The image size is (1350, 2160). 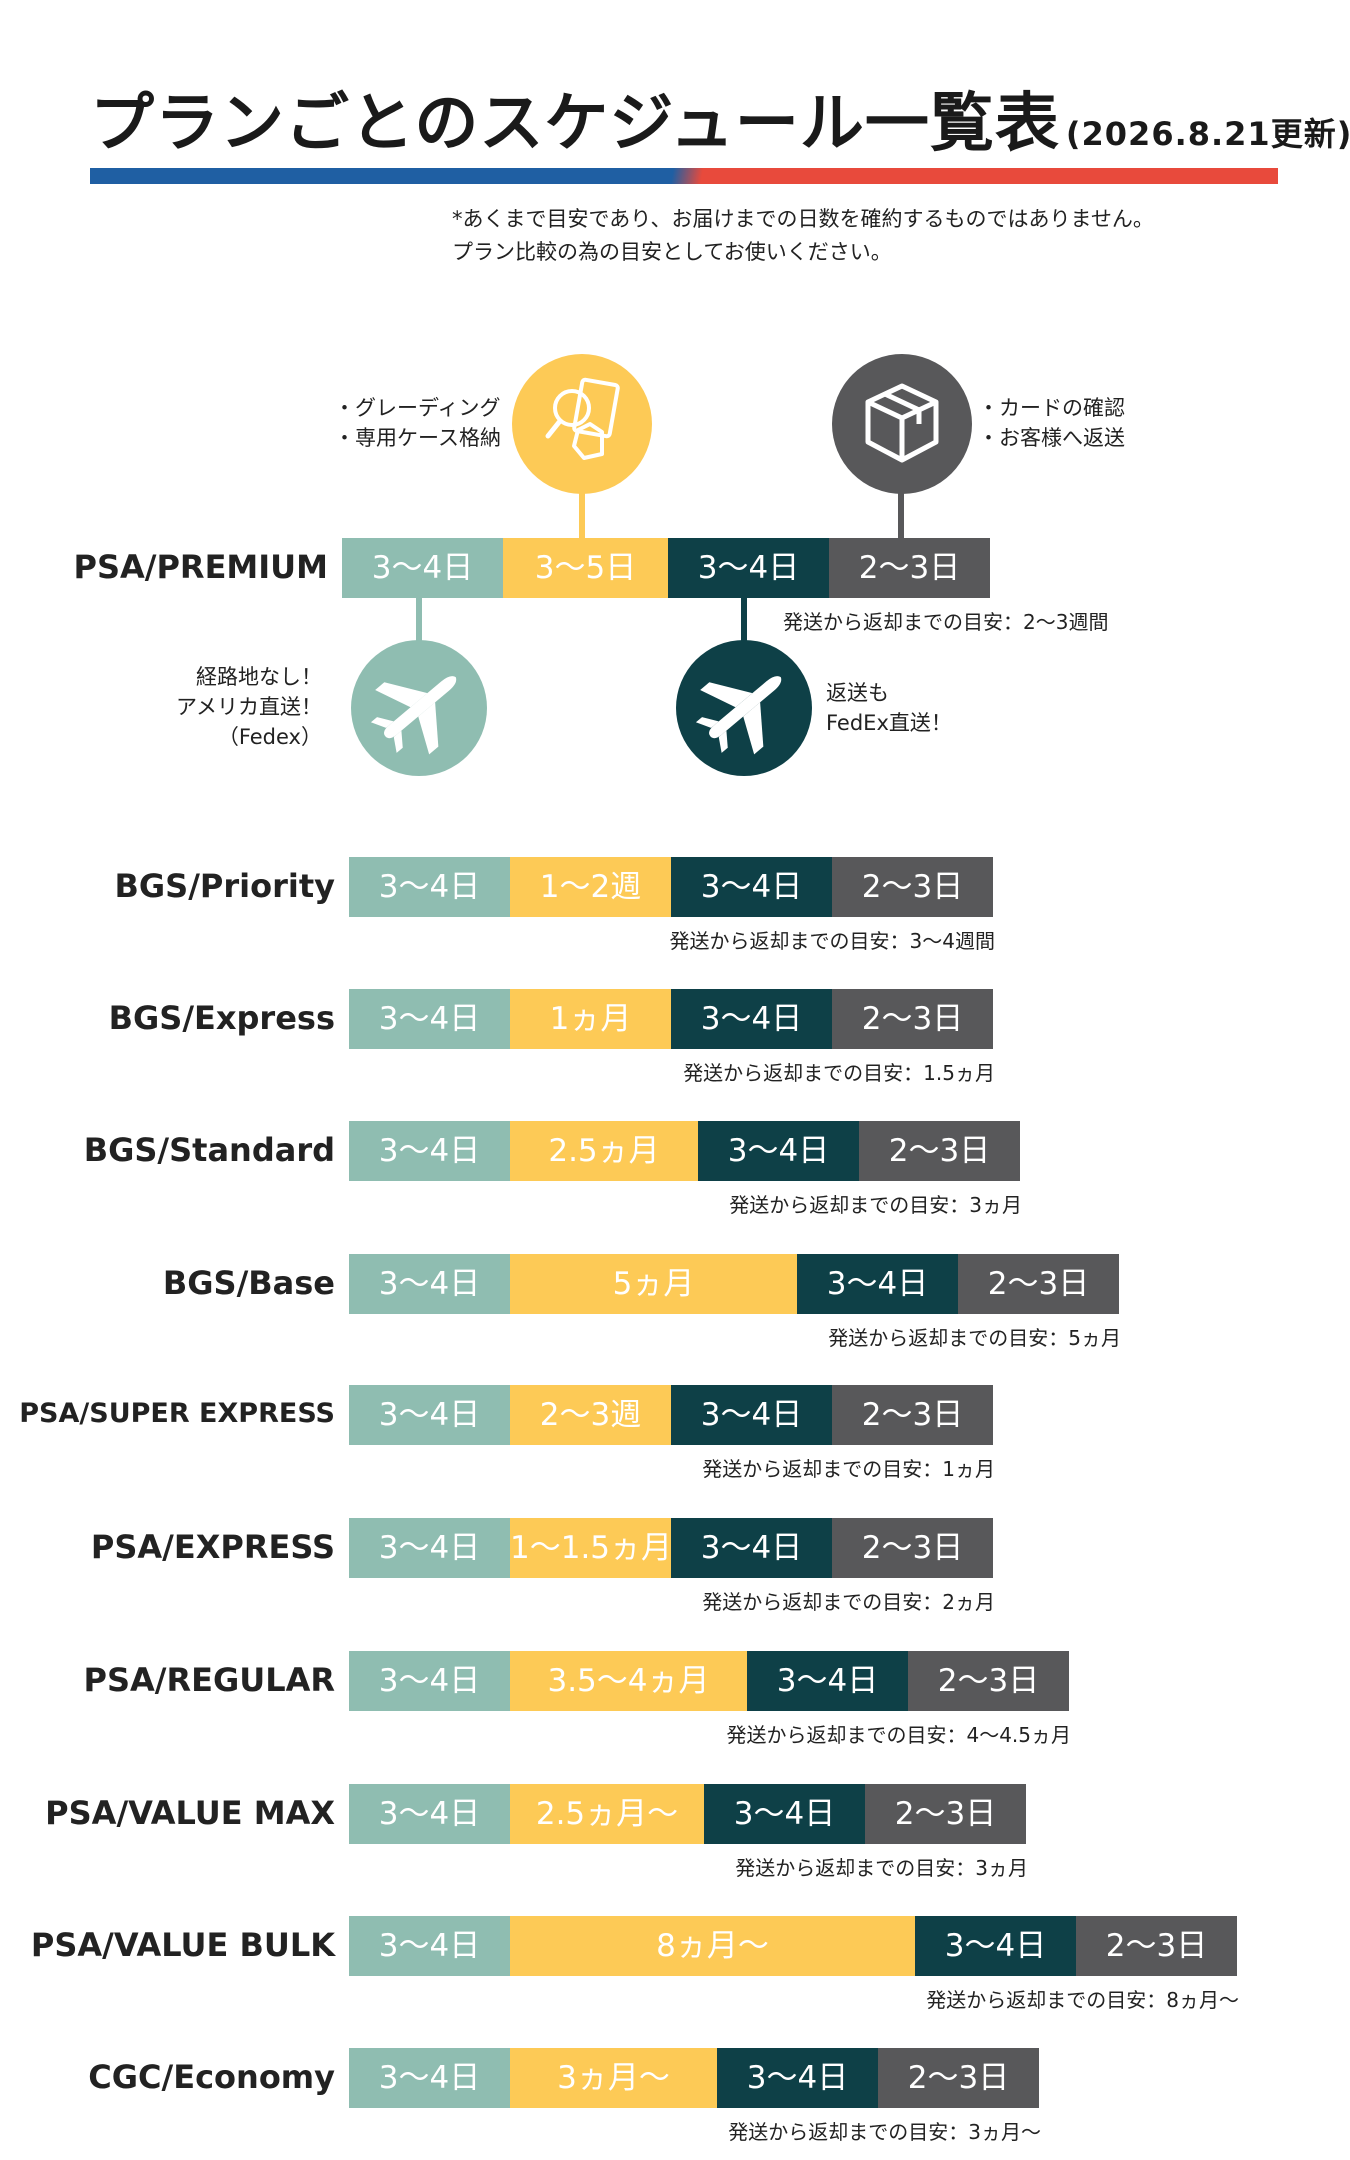 What do you see at coordinates (803, 219) in the screenshot?
I see `note-line: *あくまで目安であり、お届けまでの日数を確約するものではありません。` at bounding box center [803, 219].